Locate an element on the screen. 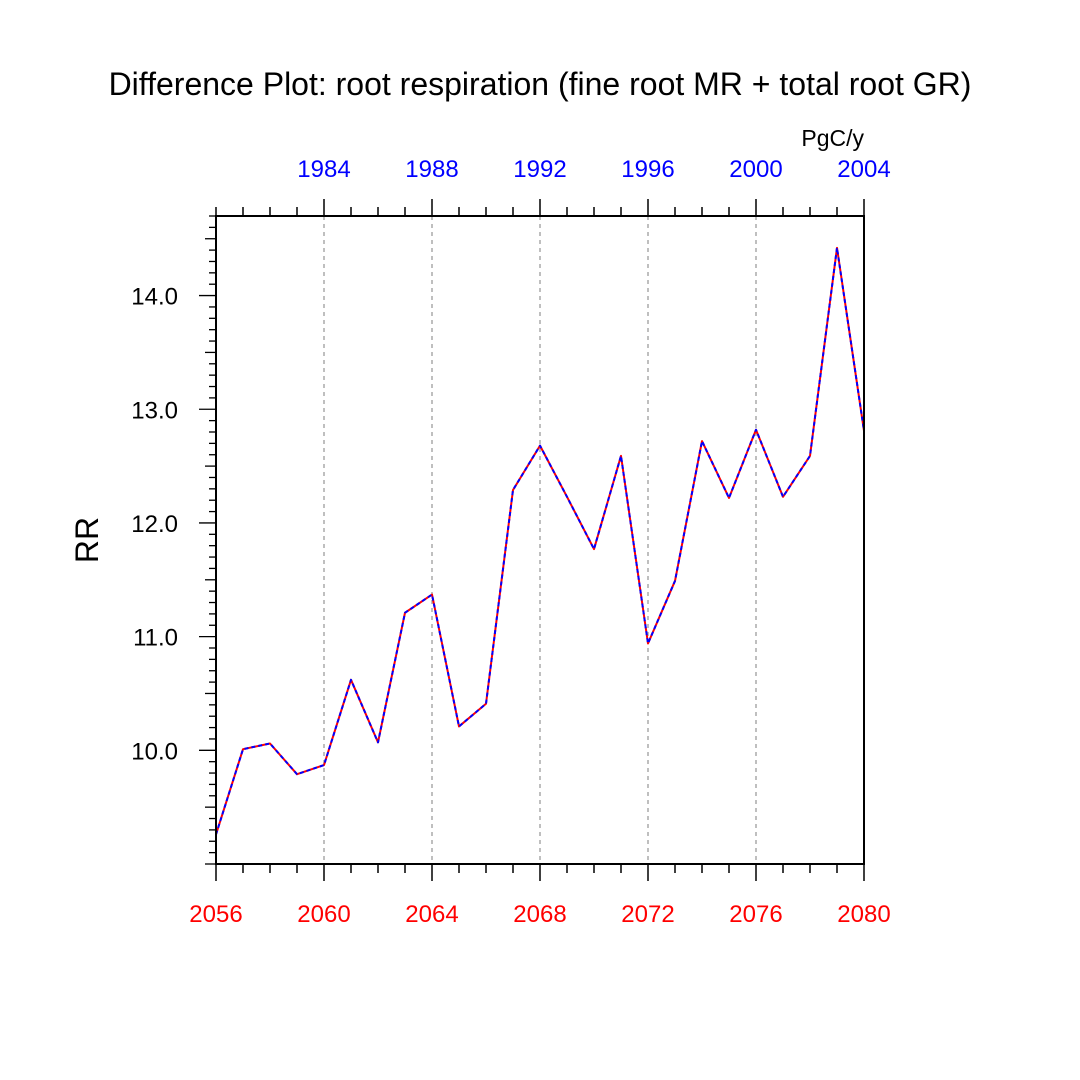 This screenshot has height=1080, width=1080. top-tick-label: 2000 is located at coordinates (755, 169).